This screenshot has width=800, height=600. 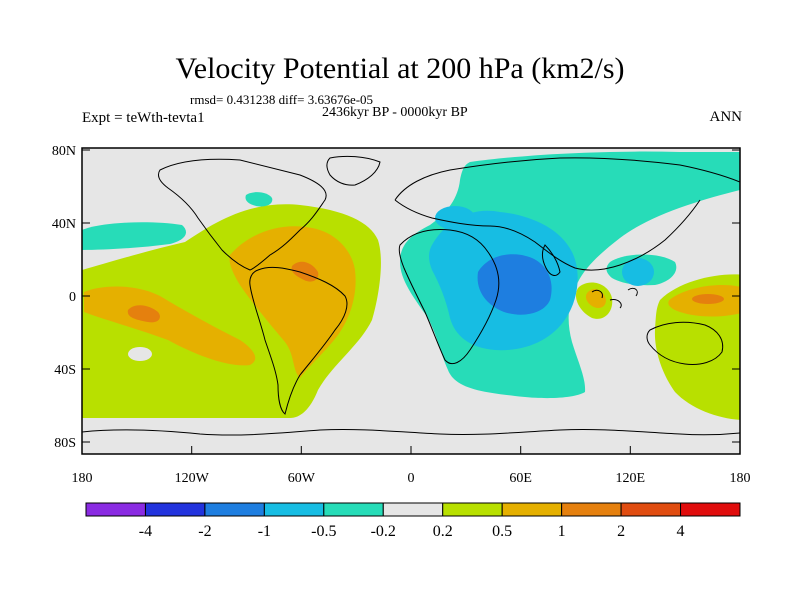 What do you see at coordinates (562, 531) in the screenshot?
I see `colorbar-label-7: 1` at bounding box center [562, 531].